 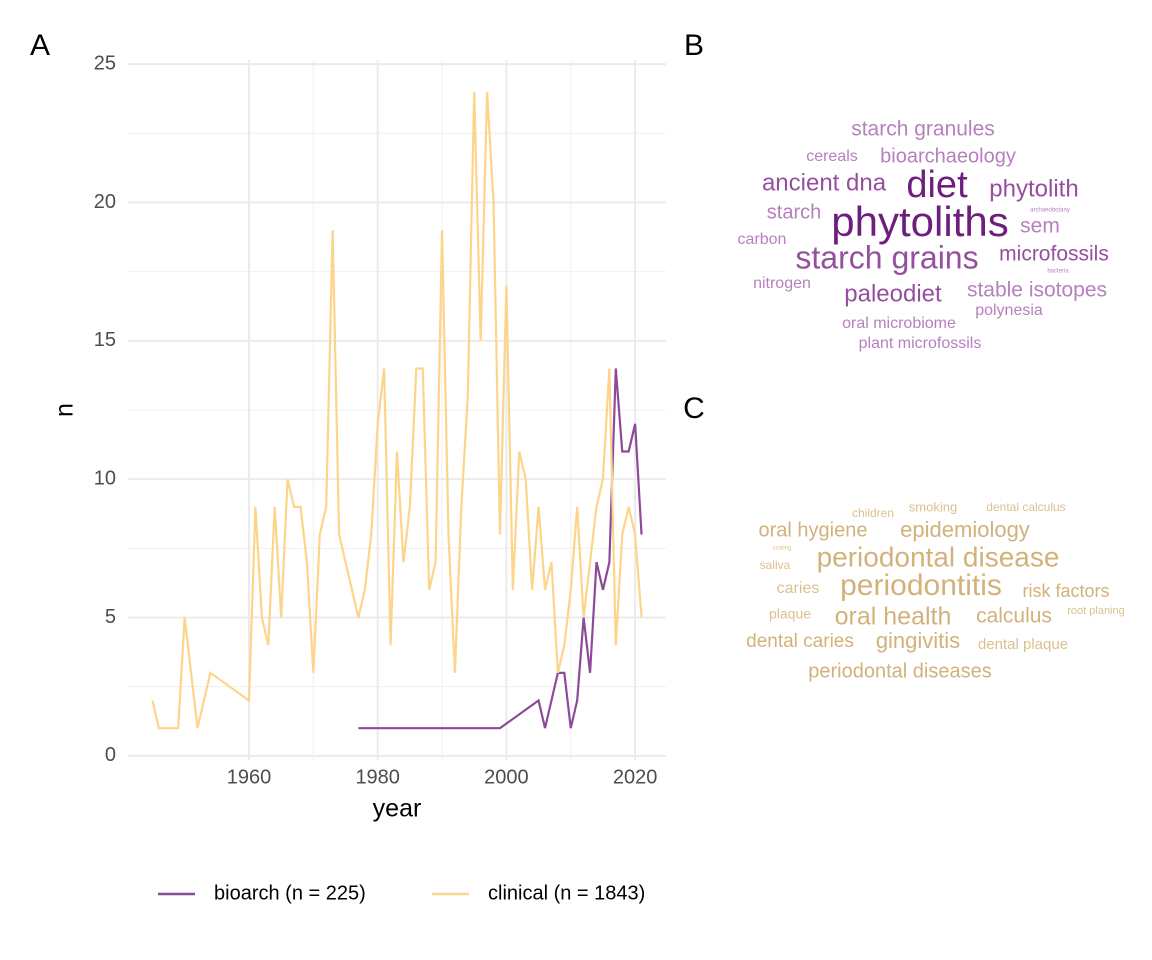 What do you see at coordinates (893, 293) in the screenshot?
I see `word: paleodiet` at bounding box center [893, 293].